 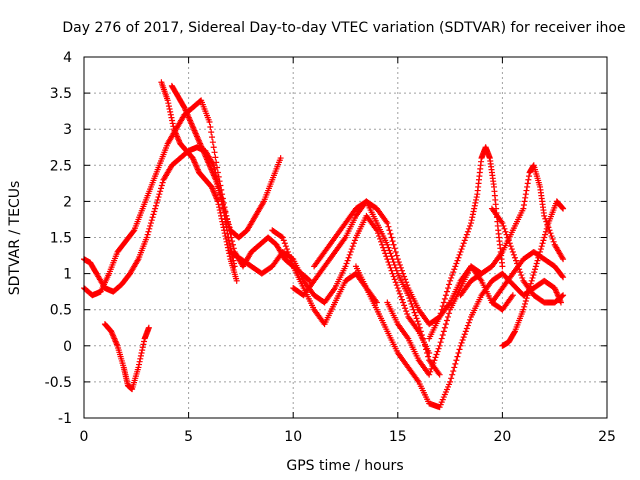 I want to click on x-axis-label: GPS time / hours, so click(x=344, y=466).